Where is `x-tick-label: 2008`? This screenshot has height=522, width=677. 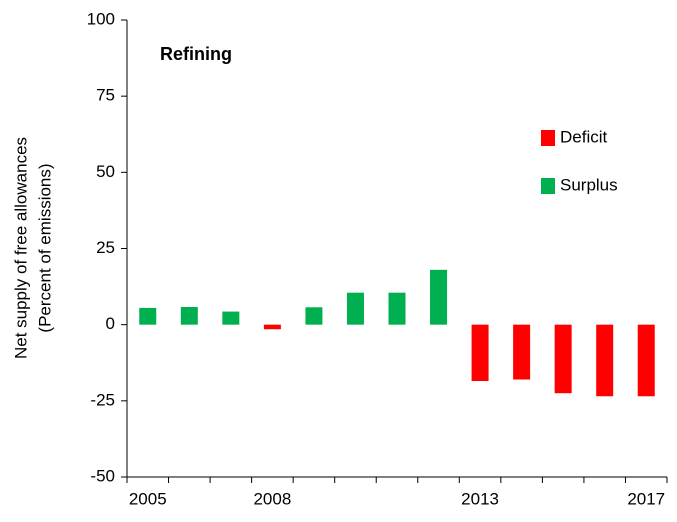
x-tick-label: 2008 is located at coordinates (272, 498).